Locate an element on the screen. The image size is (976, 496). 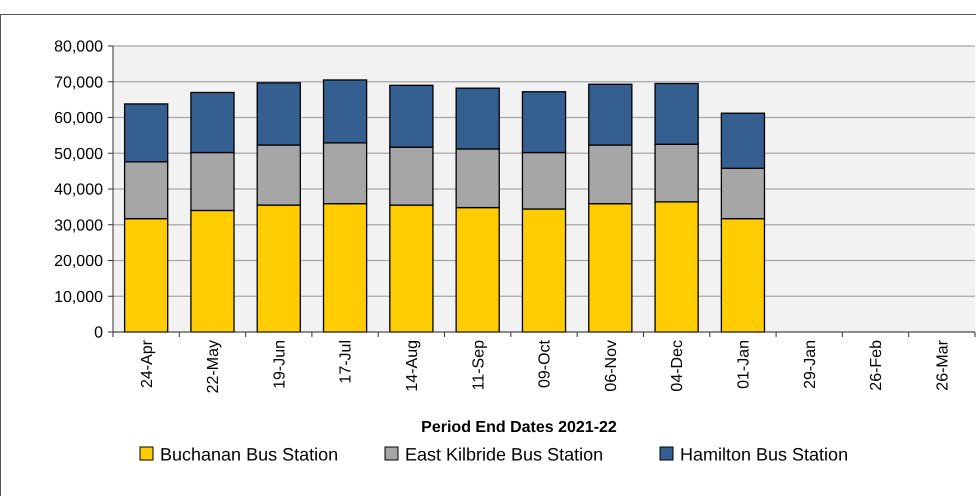
x-tick-label: 17-Jul is located at coordinates (346, 362).